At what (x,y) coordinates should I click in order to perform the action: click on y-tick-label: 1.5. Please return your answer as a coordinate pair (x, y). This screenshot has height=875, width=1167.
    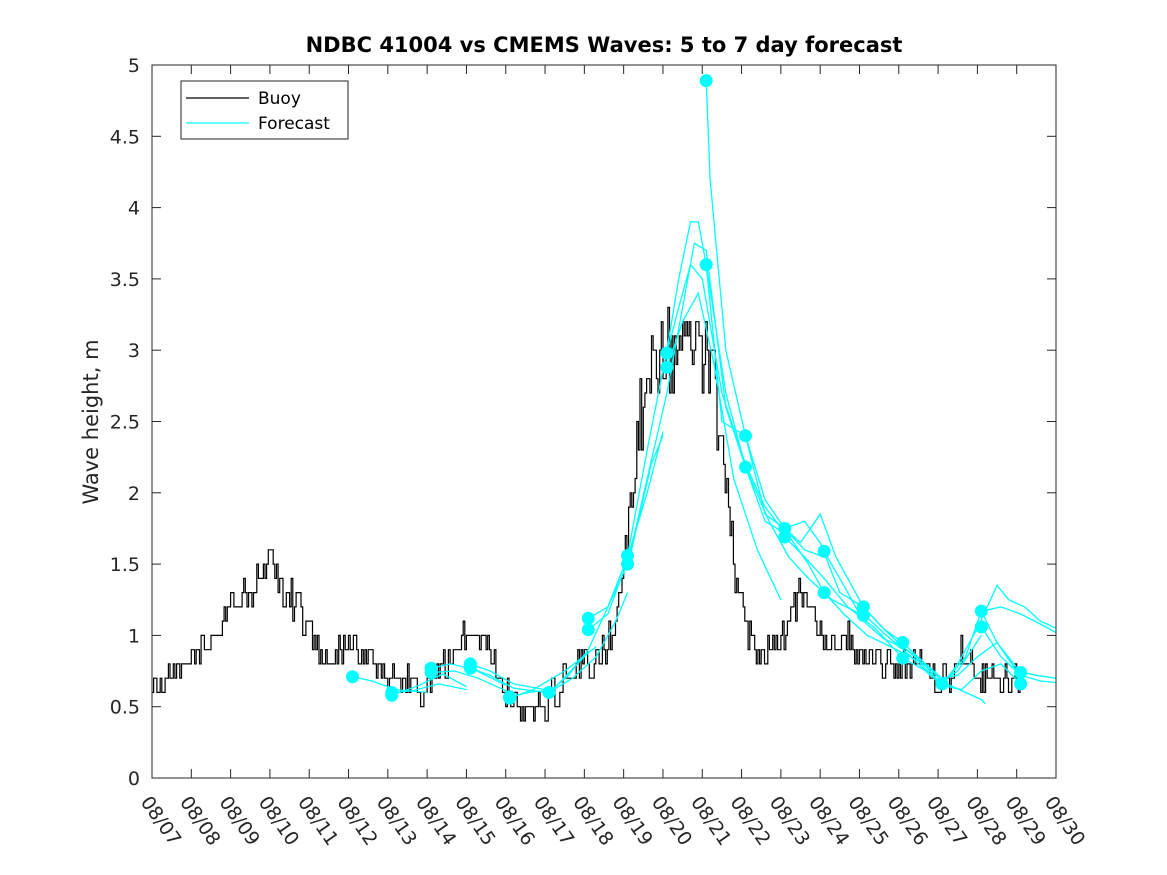
    Looking at the image, I should click on (125, 565).